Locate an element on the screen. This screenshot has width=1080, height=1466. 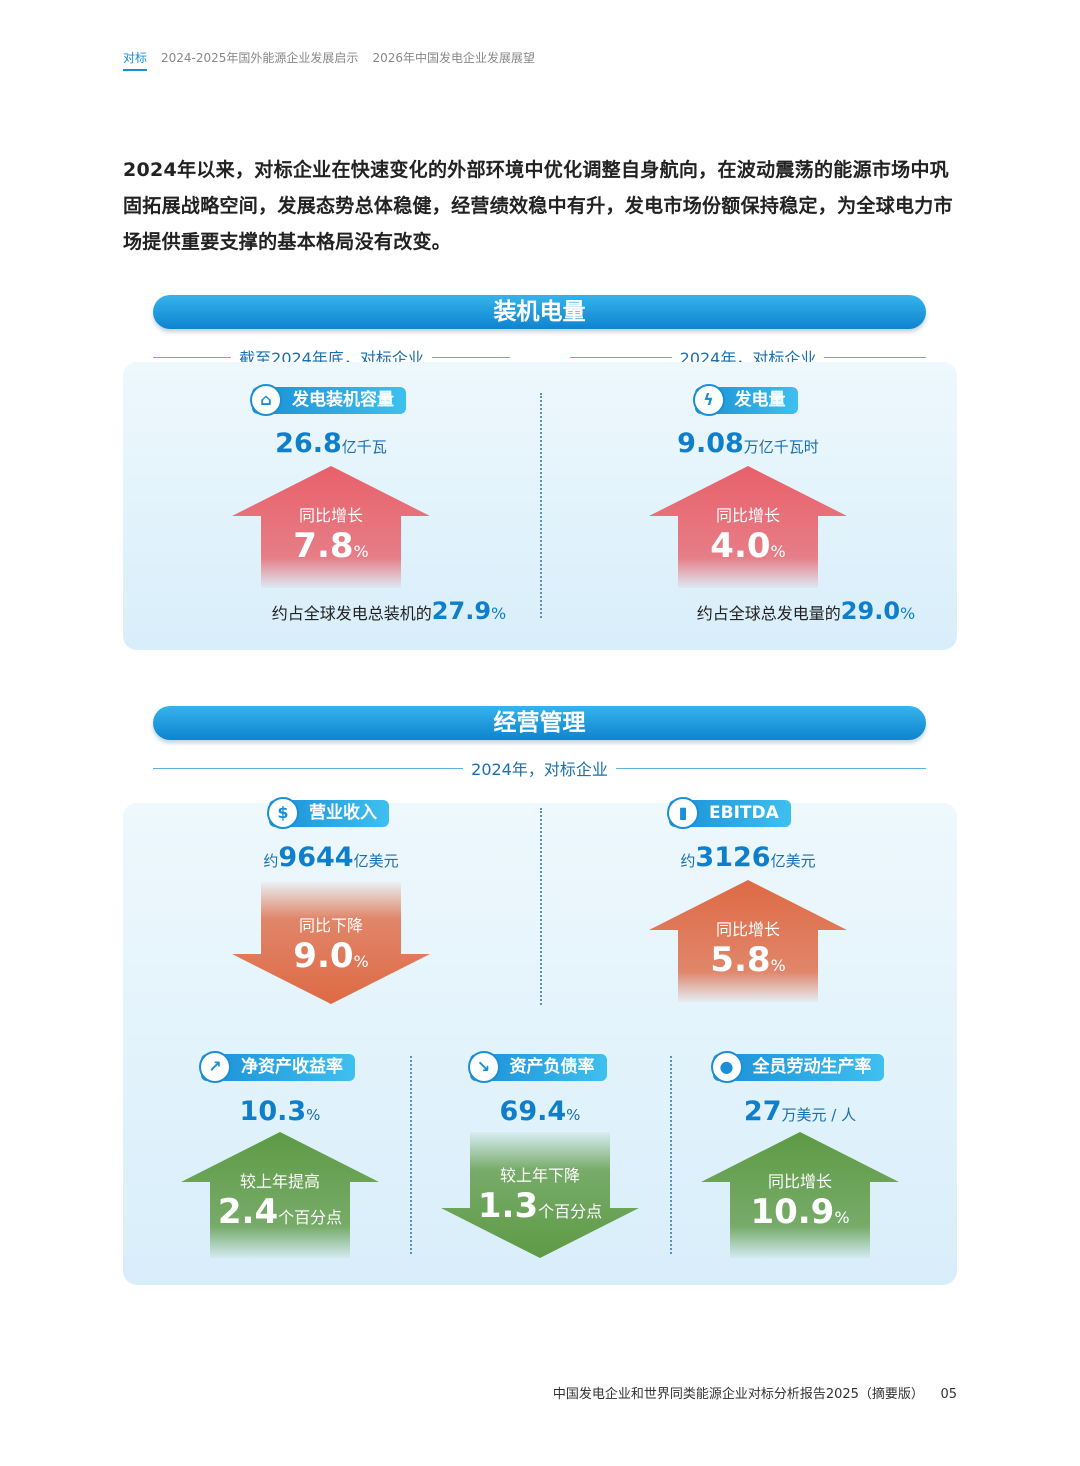
share-label: 约占全球发电总装机的 is located at coordinates (351, 613).